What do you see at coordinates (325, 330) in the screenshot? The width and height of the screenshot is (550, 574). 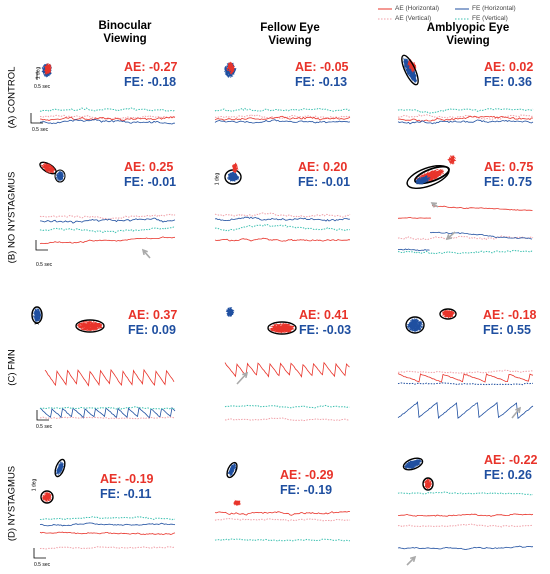 I see `value-fe: FE: -0.03` at bounding box center [325, 330].